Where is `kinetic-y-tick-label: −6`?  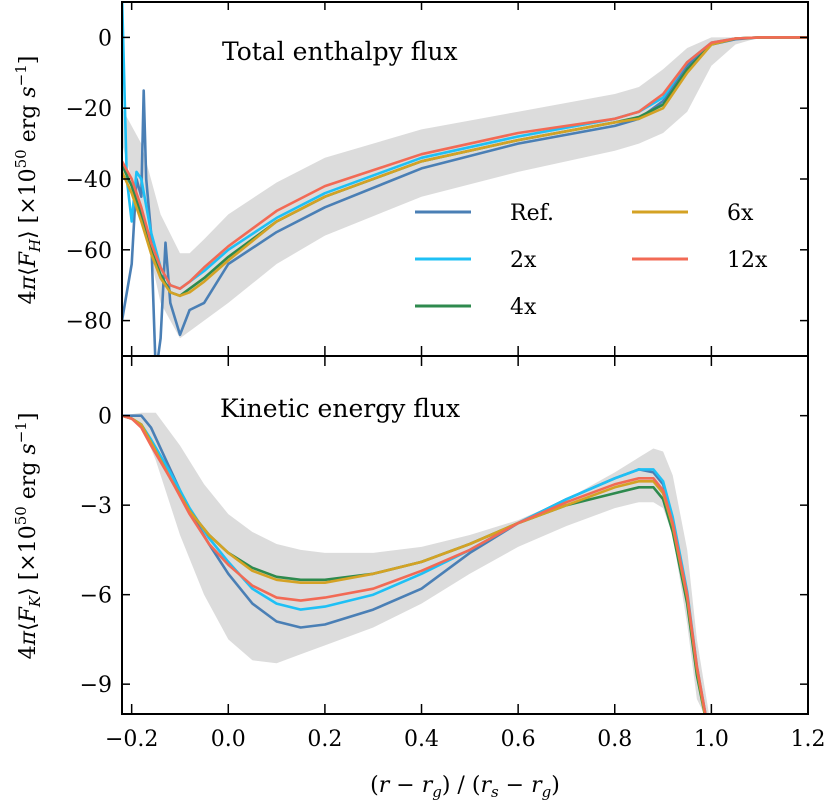
kinetic-y-tick-label: −6 is located at coordinates (96, 596).